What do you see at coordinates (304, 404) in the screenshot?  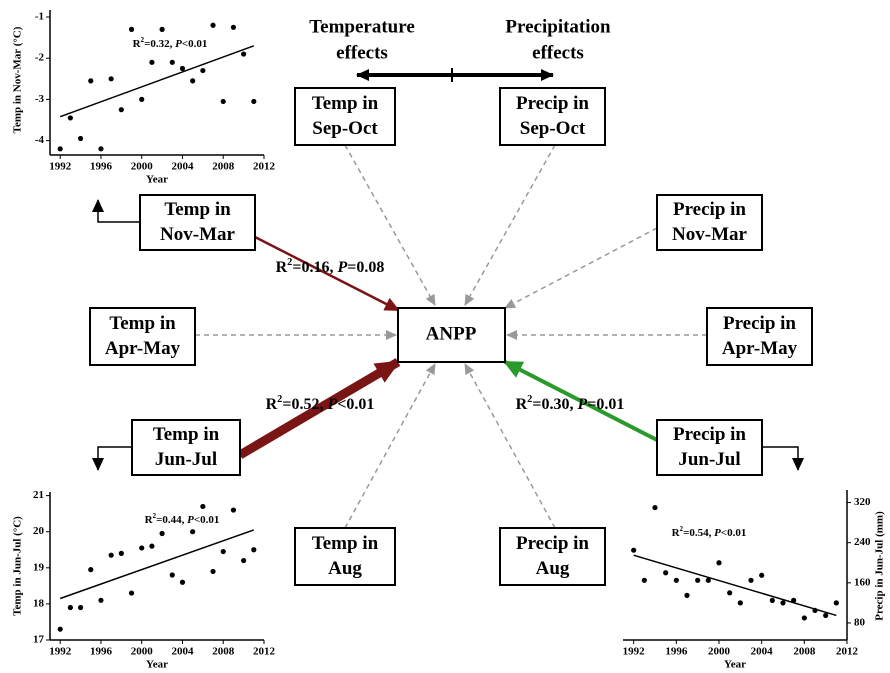 I see `label-part: =0.52,` at bounding box center [304, 404].